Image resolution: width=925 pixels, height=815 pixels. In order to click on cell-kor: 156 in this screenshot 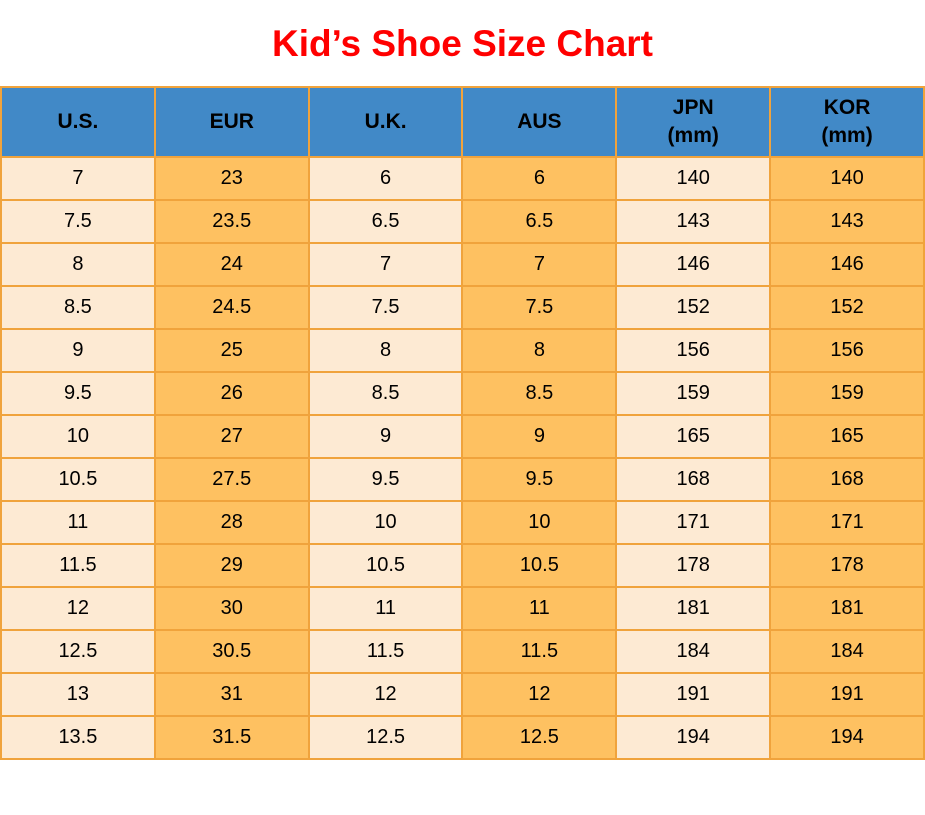, I will do `click(847, 350)`.